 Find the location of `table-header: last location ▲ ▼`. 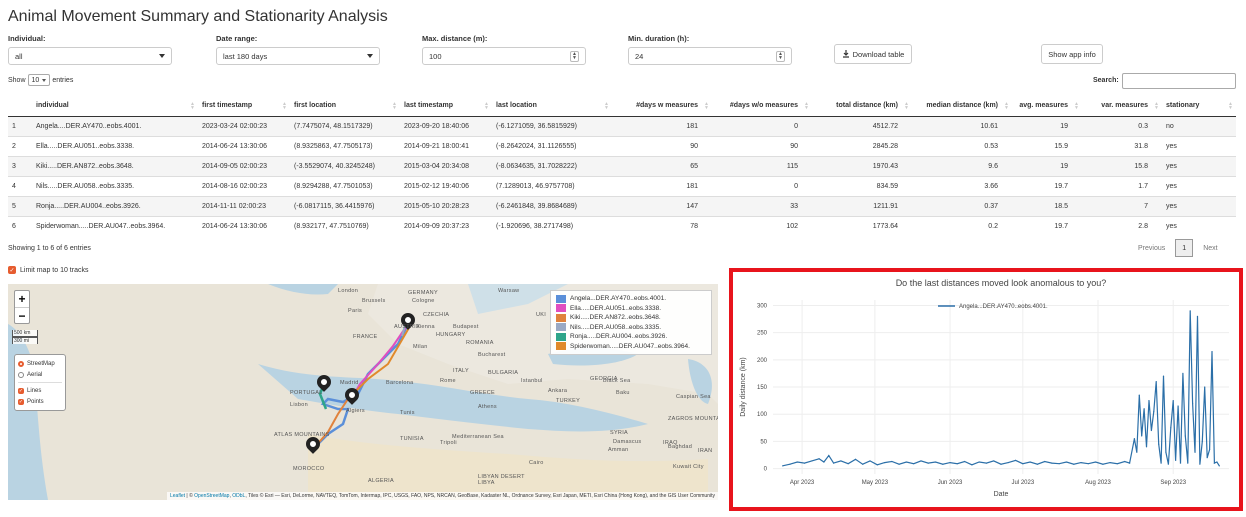

table-header: last location ▲ ▼ is located at coordinates (552, 106).